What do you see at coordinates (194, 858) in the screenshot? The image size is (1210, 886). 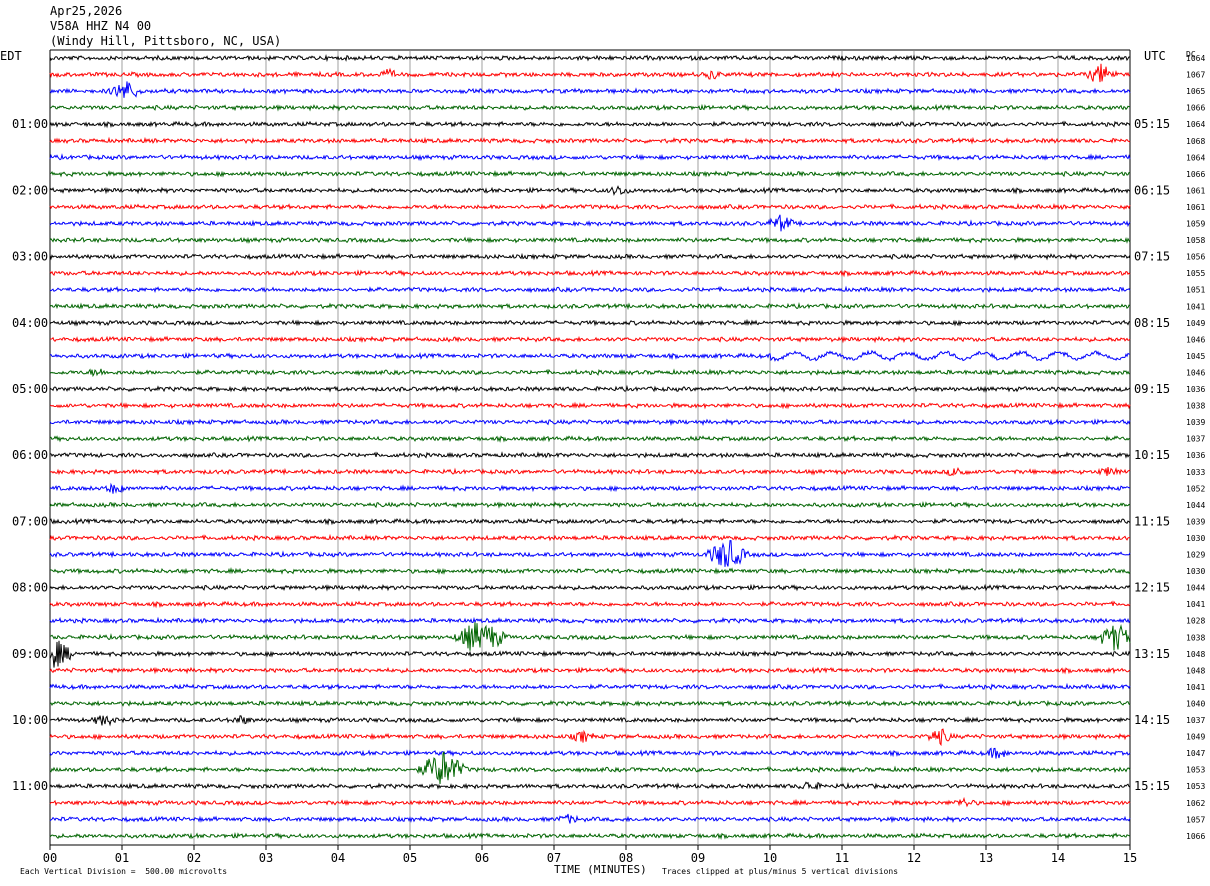 I see `x-tick-label: 02` at bounding box center [194, 858].